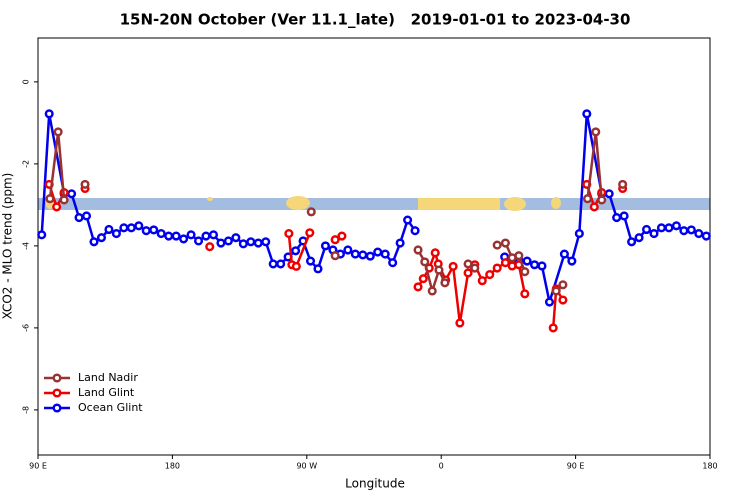 The height and width of the screenshot is (500, 750). I want to click on legend-label: Land Nadir, so click(108, 377).